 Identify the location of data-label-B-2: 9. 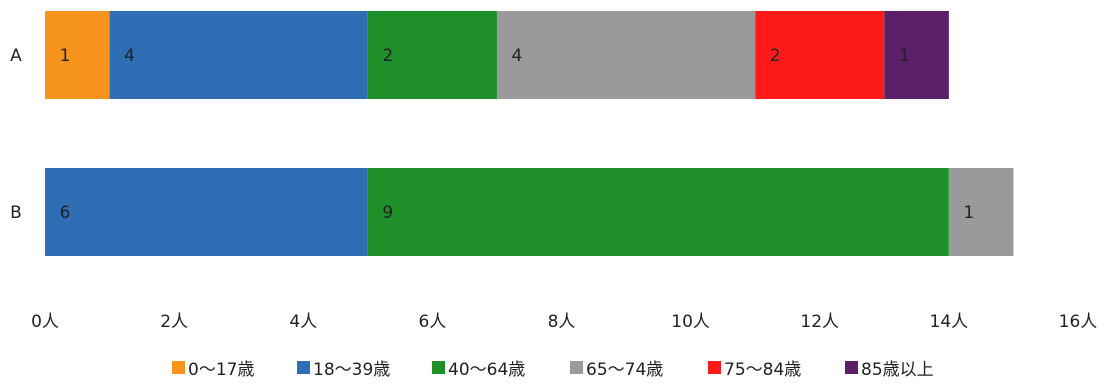
(387, 213).